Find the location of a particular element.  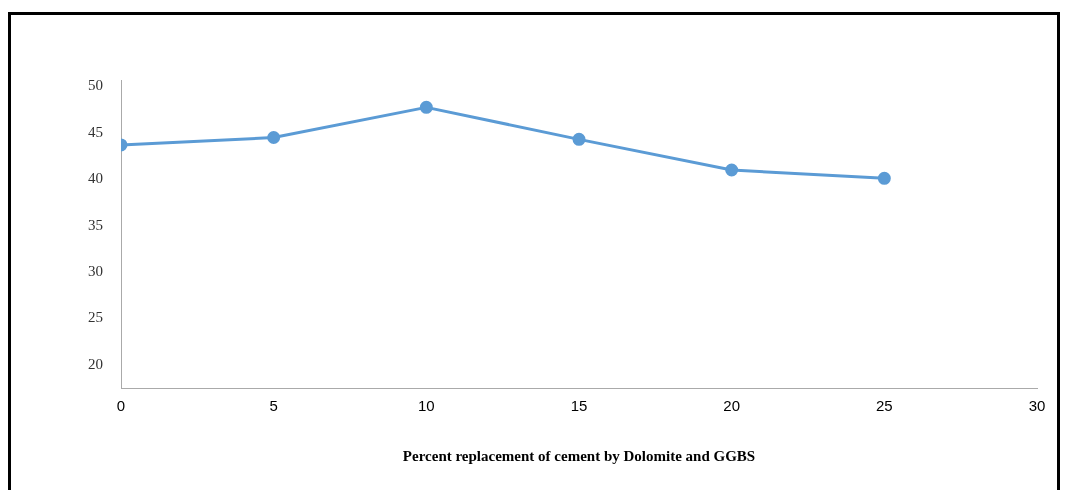

x-tick-label: 5 is located at coordinates (273, 406).